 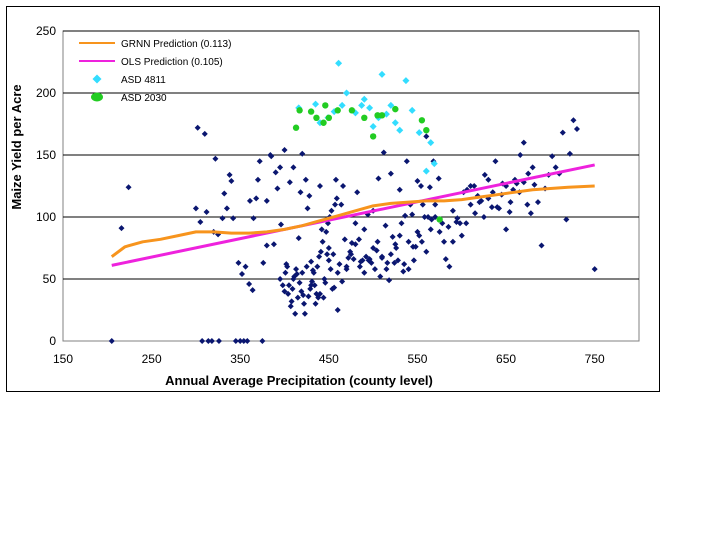 What do you see at coordinates (152, 359) in the screenshot?
I see `x-tick-label: 250` at bounding box center [152, 359].